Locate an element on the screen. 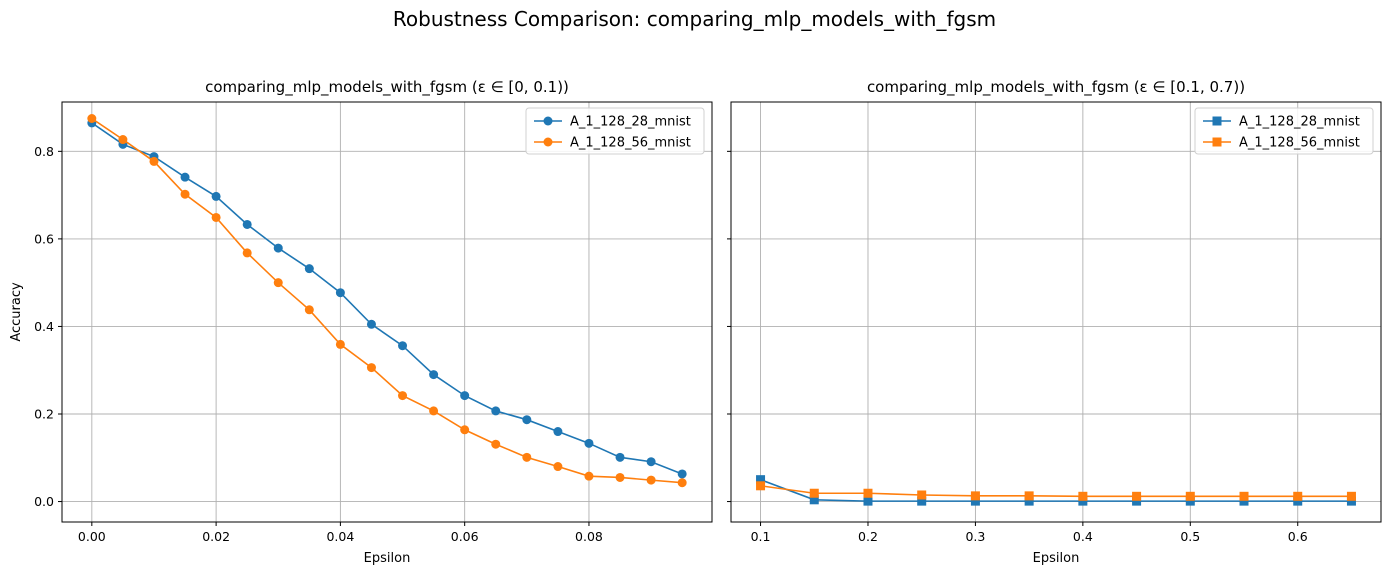  x-tick-label: 0.02 is located at coordinates (216, 536).